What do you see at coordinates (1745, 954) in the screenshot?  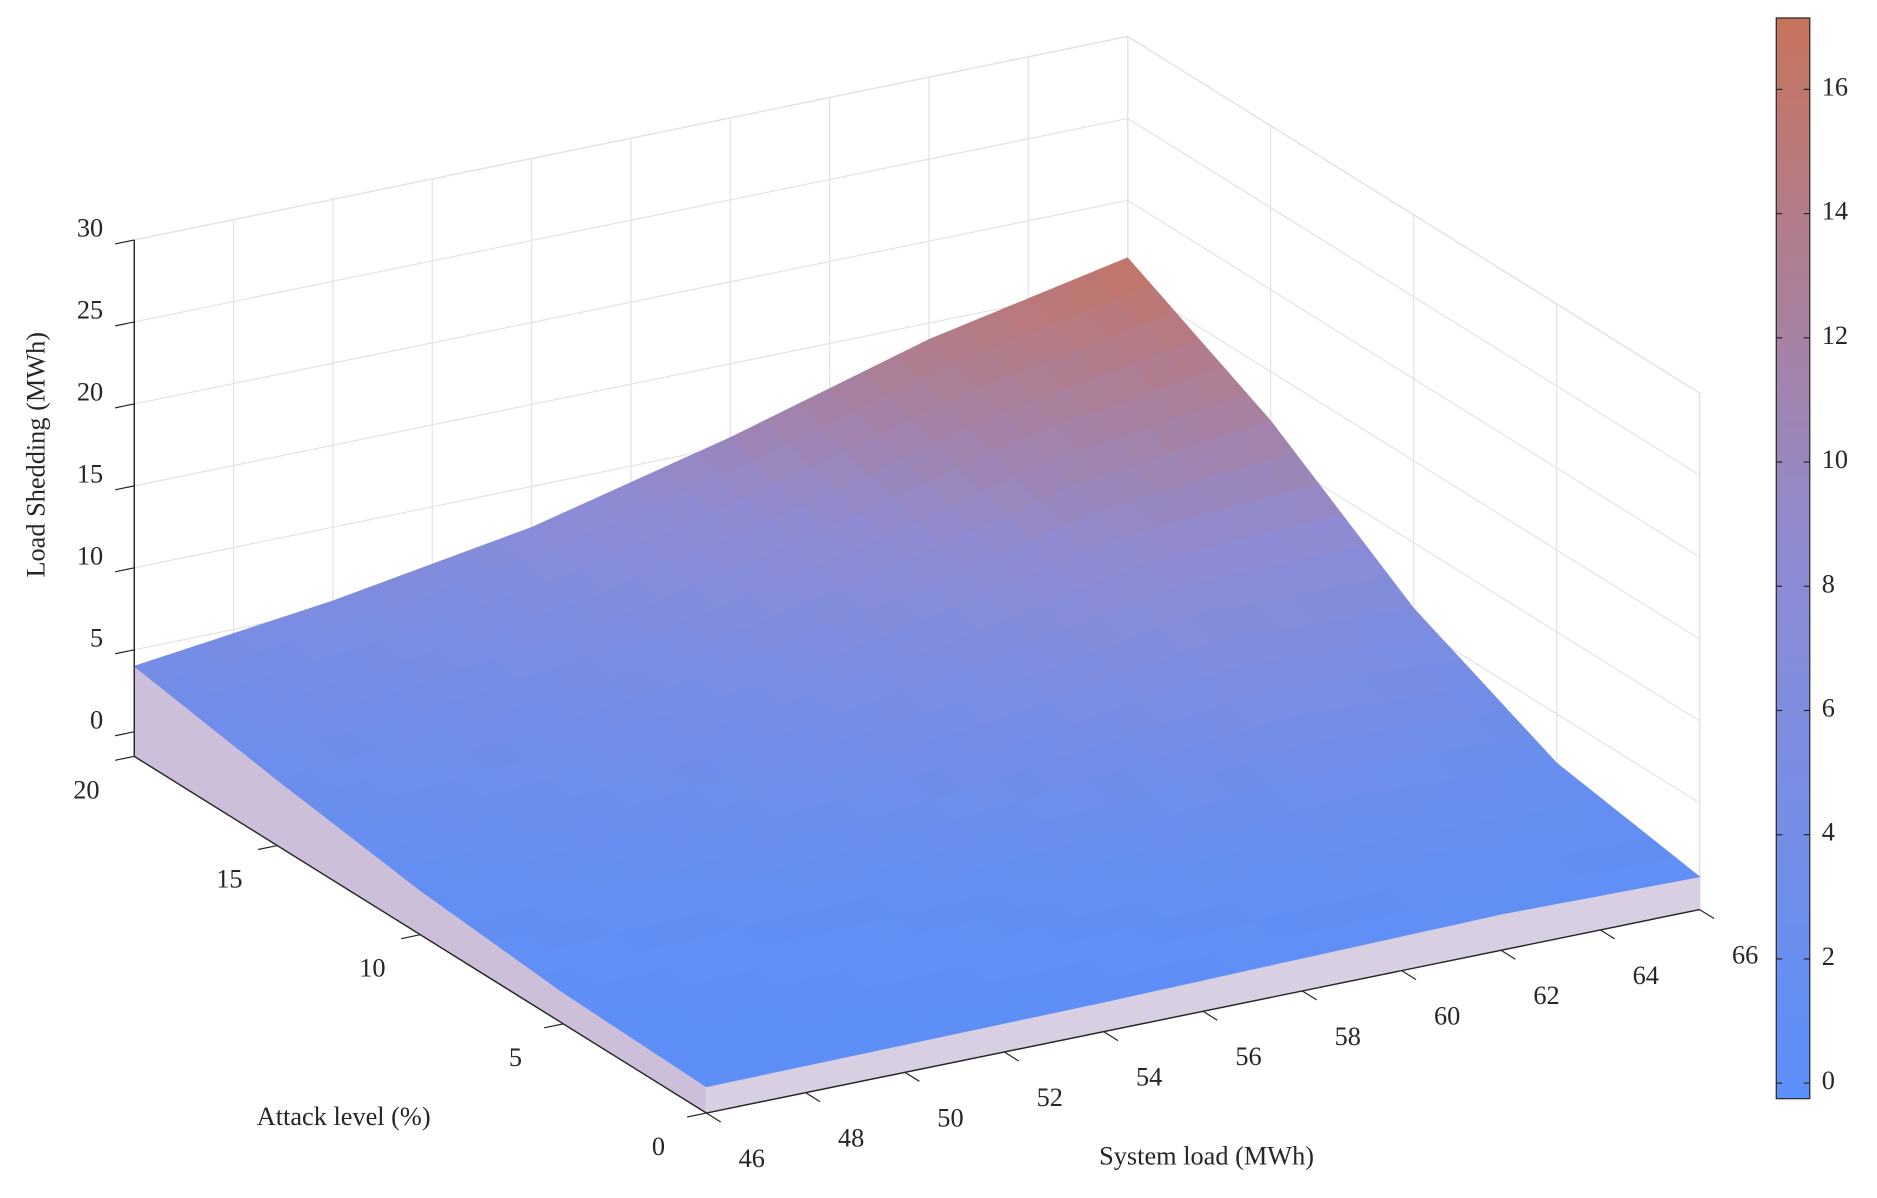 I see `x-tick-label: 66` at bounding box center [1745, 954].